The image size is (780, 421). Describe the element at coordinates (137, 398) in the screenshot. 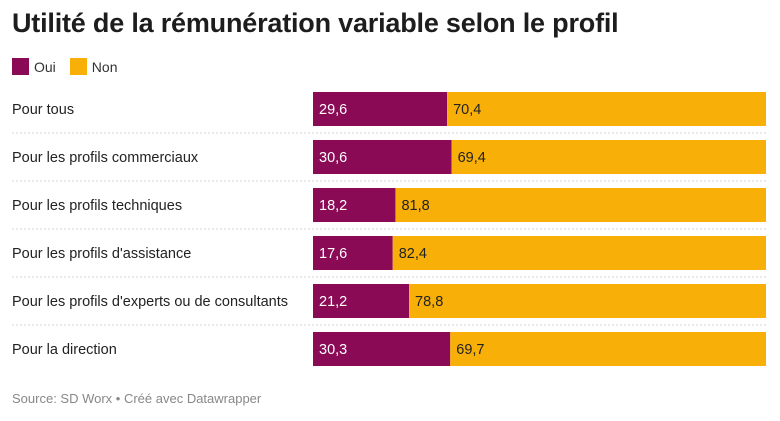

I see `source-note: Source: SD Worx • Créé avec Datawrapper` at that location.